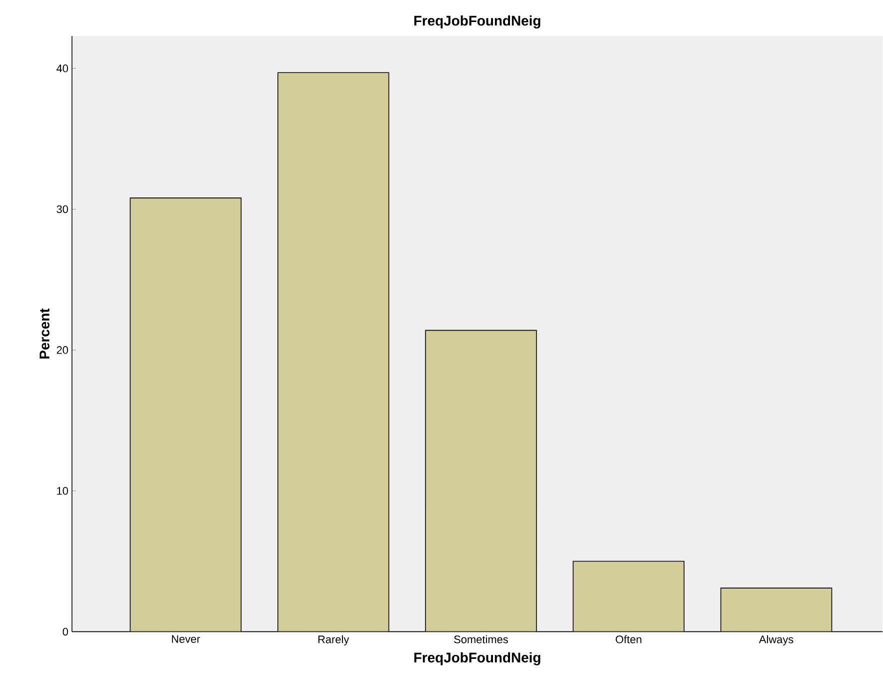  Describe the element at coordinates (477, 22) in the screenshot. I see `chart-title: FreqJobFoundNeig` at that location.